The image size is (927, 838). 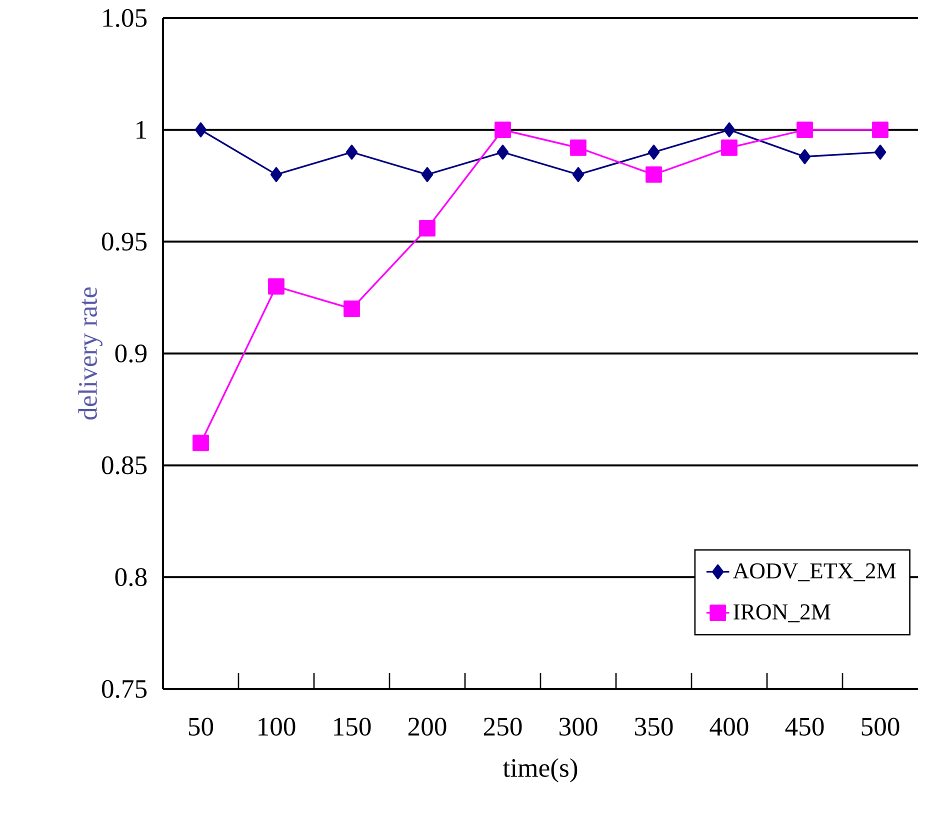 I want to click on y-tick-label: 1.05, so click(x=125, y=18).